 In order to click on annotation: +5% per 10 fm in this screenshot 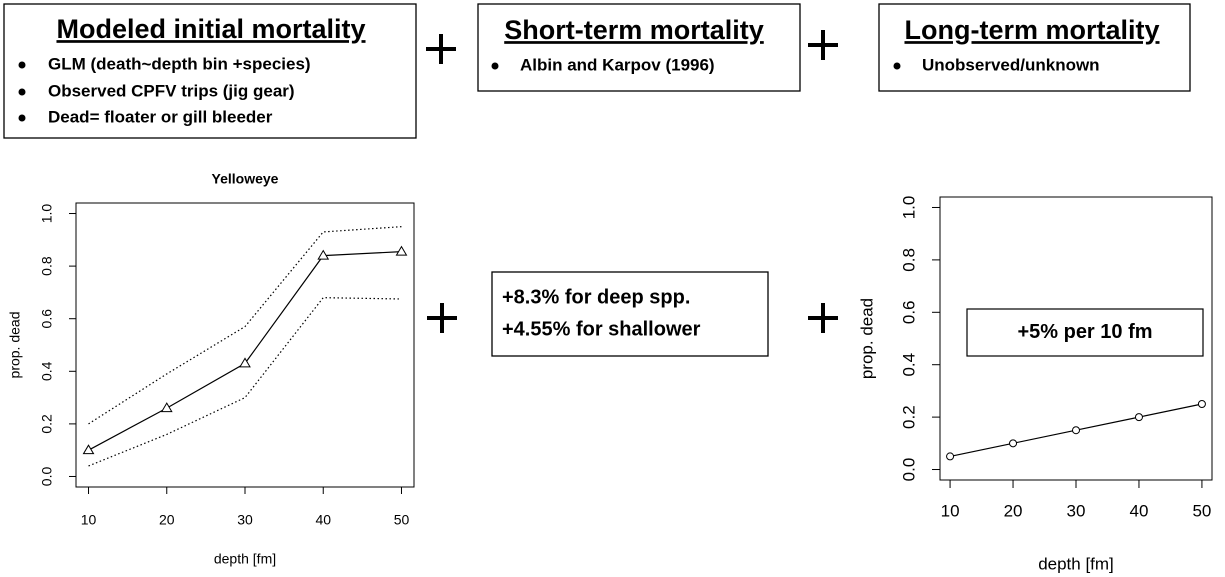, I will do `click(1084, 332)`.